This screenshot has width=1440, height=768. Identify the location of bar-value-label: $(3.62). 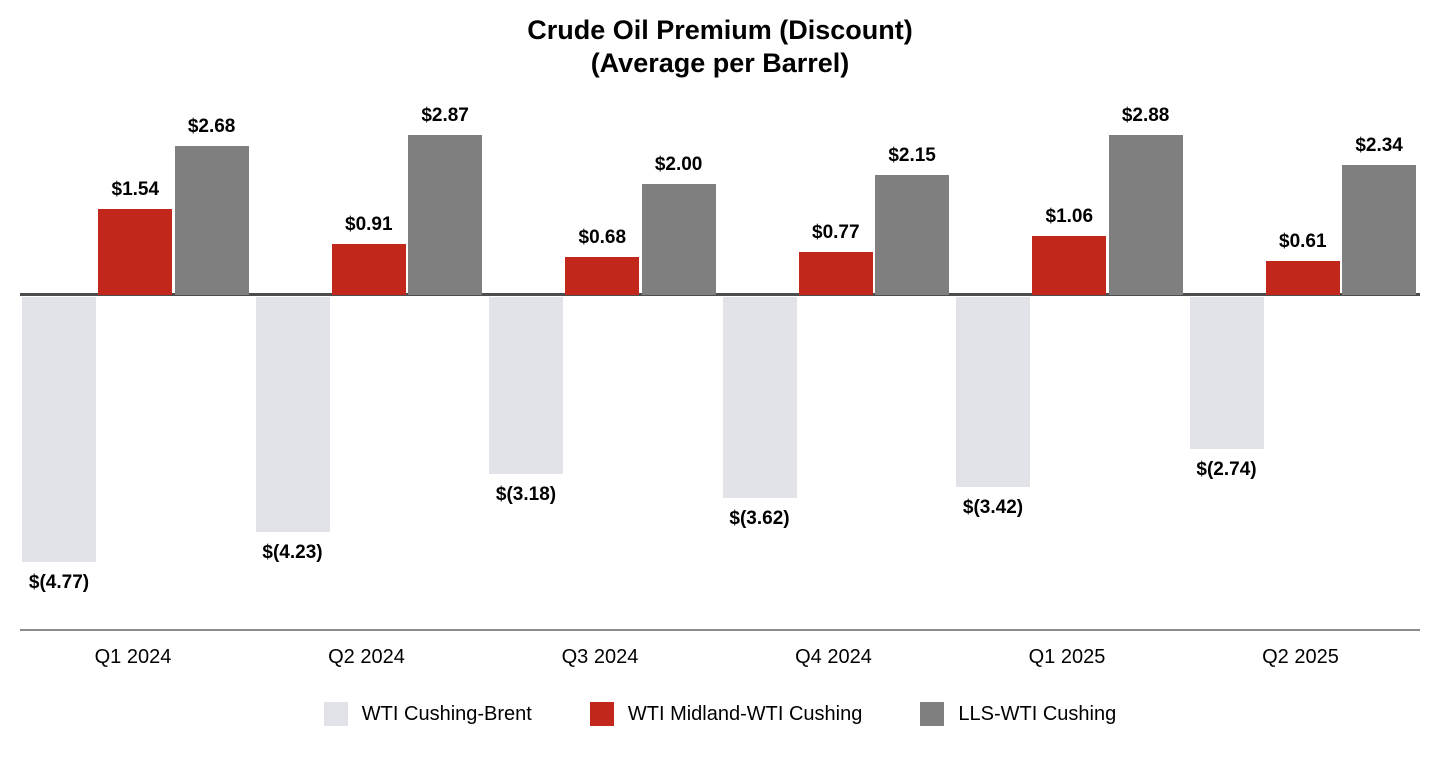
(759, 519).